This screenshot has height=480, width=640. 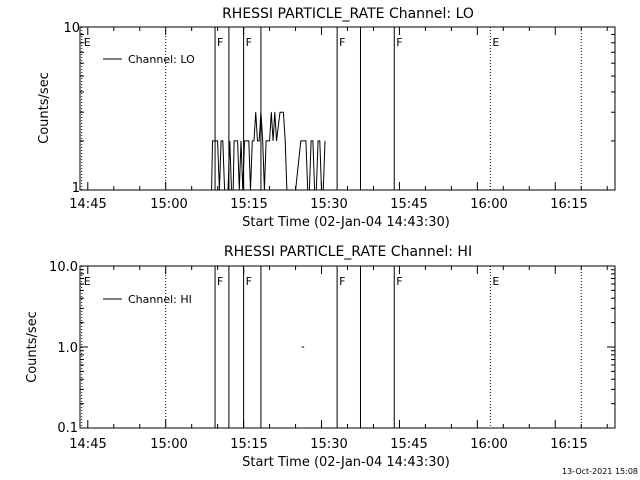 What do you see at coordinates (600, 471) in the screenshot?
I see `footer-timestamp: 13-Oct-2021 15:08` at bounding box center [600, 471].